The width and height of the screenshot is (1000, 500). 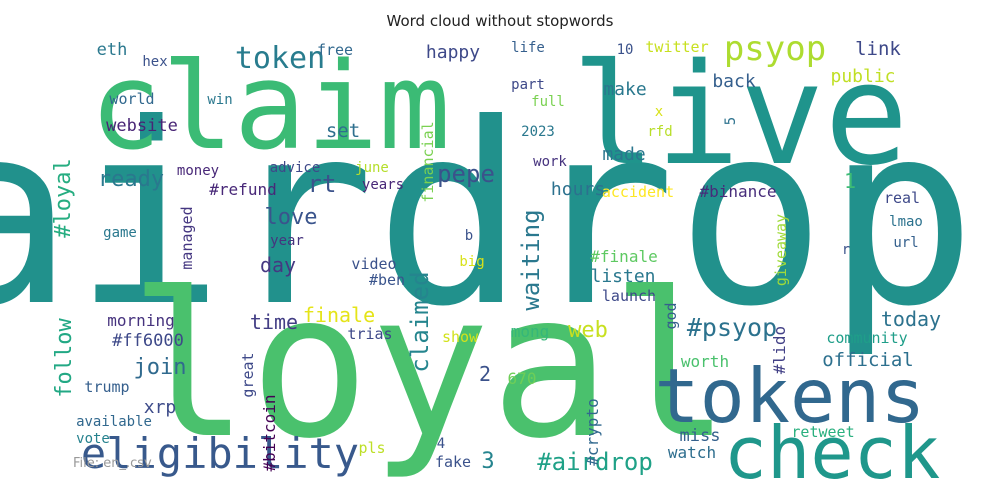 I want to click on word-refund-51: #refund, so click(x=242, y=189).